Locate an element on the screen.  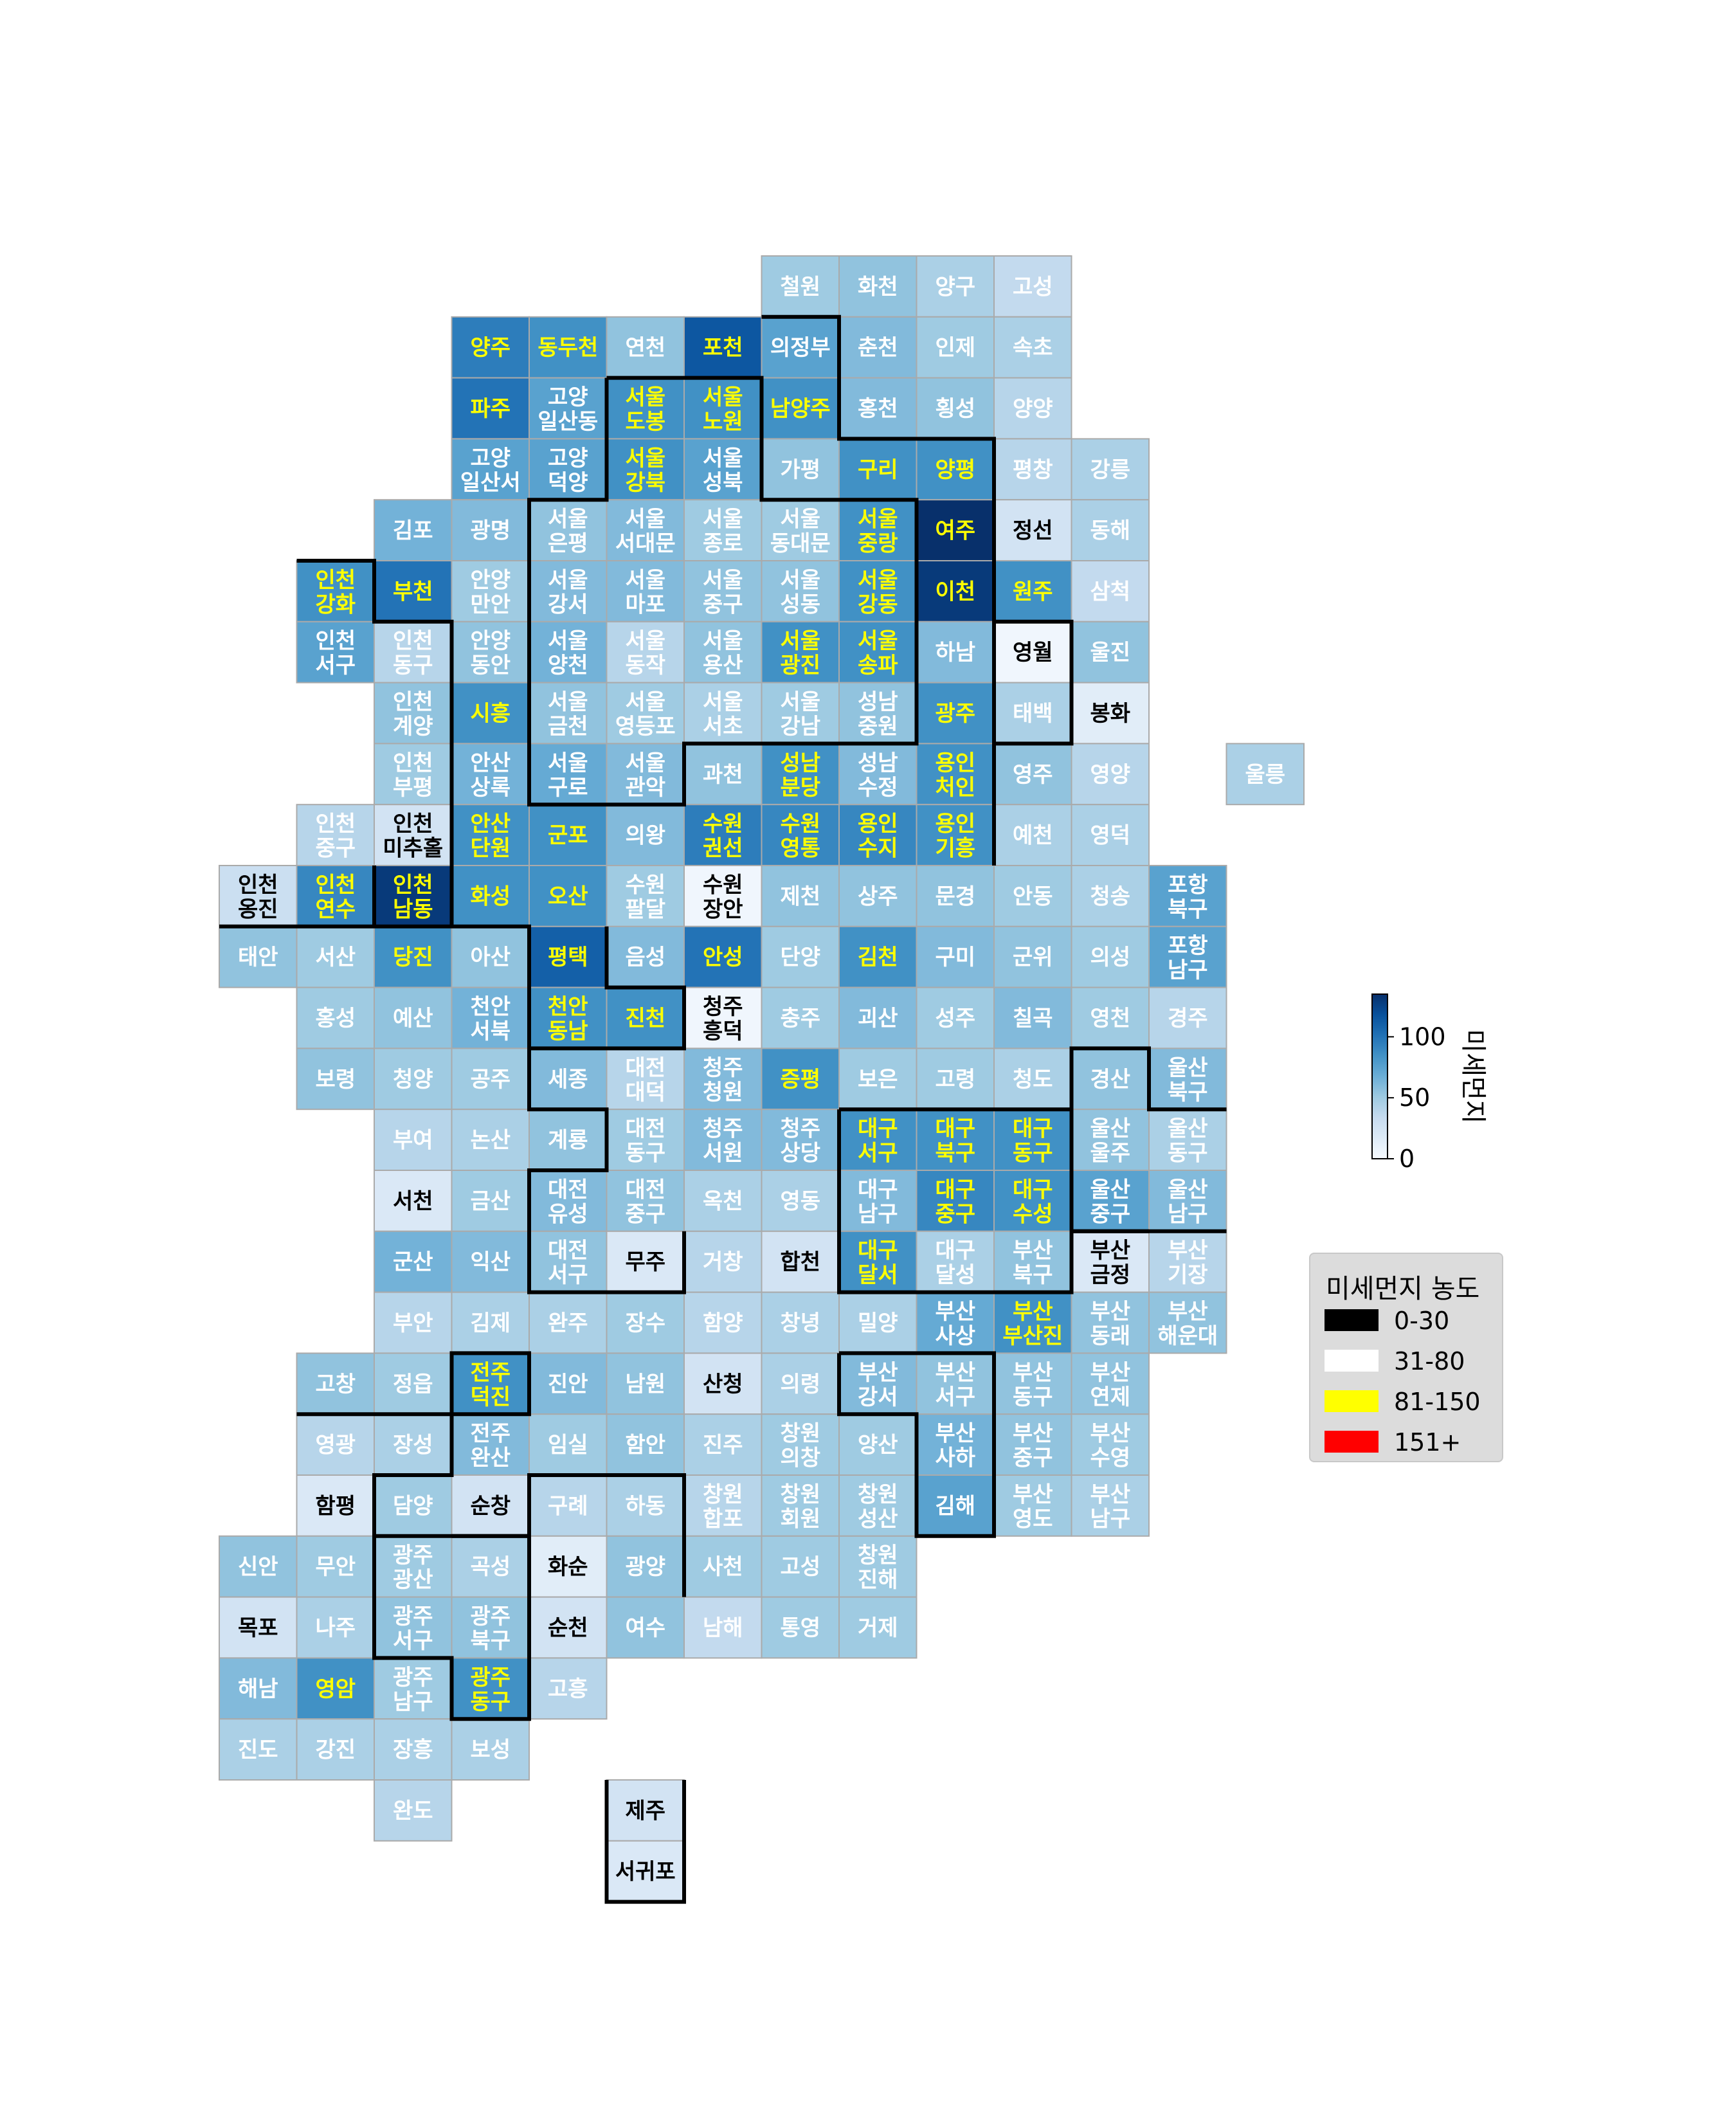
map-cell: 영월 is located at coordinates (1032, 652).